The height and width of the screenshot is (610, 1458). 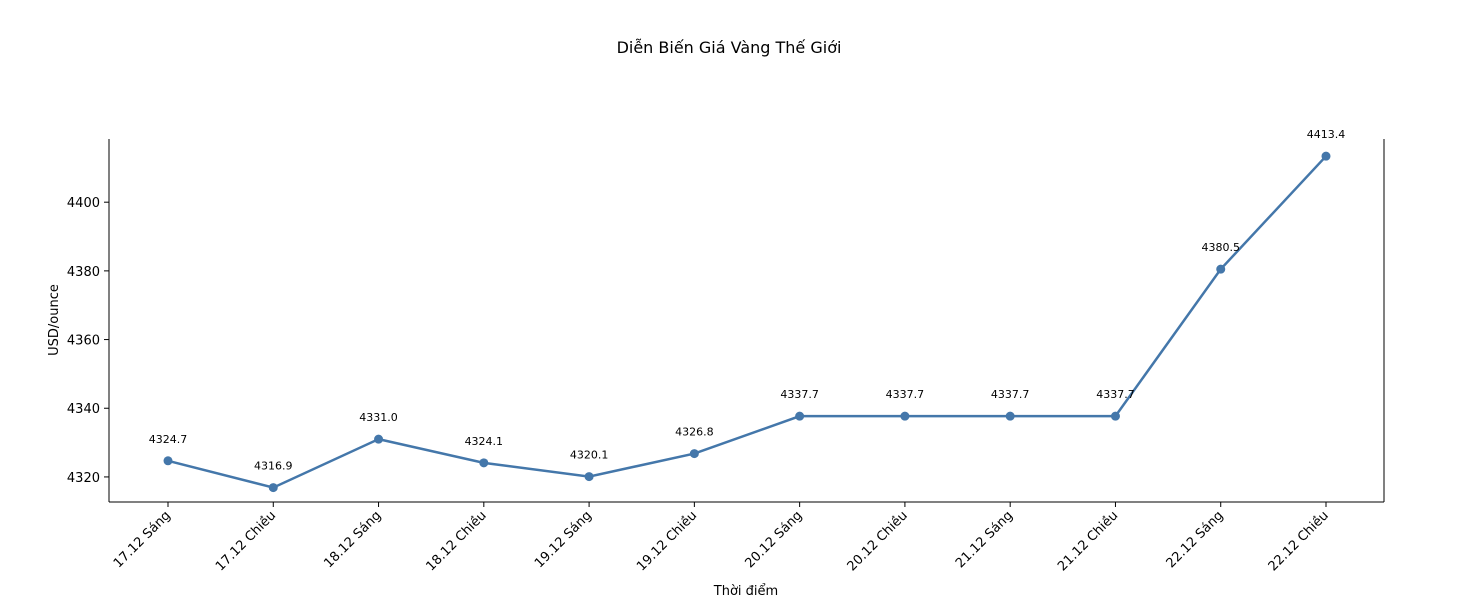 I want to click on x-tick-label: 18.12 Chiều, so click(x=457, y=541).